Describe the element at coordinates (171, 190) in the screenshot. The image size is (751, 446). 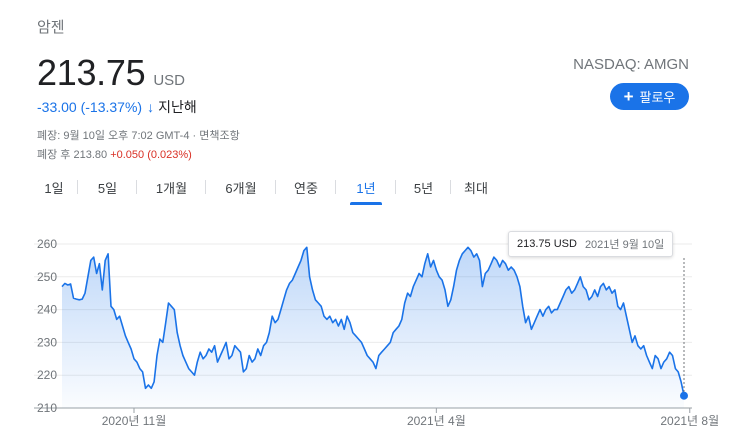
I see `tab-1m: 1개월` at that location.